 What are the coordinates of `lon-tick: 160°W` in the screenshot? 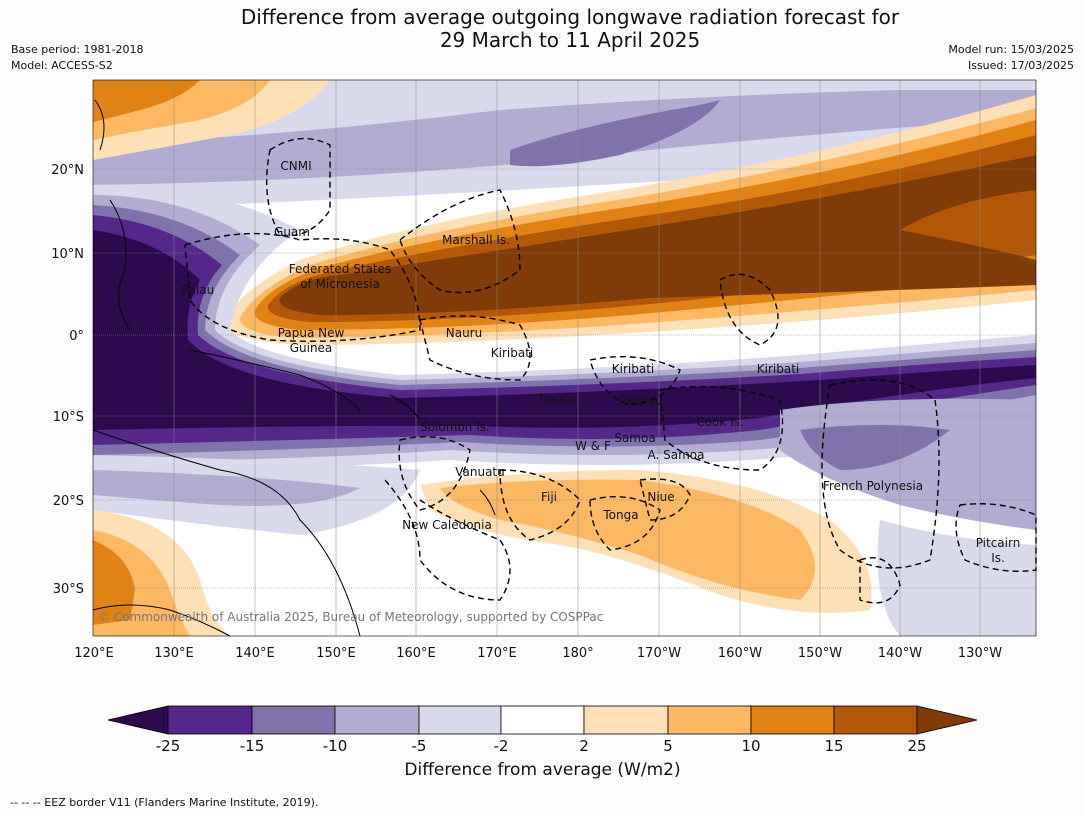 It's located at (740, 653).